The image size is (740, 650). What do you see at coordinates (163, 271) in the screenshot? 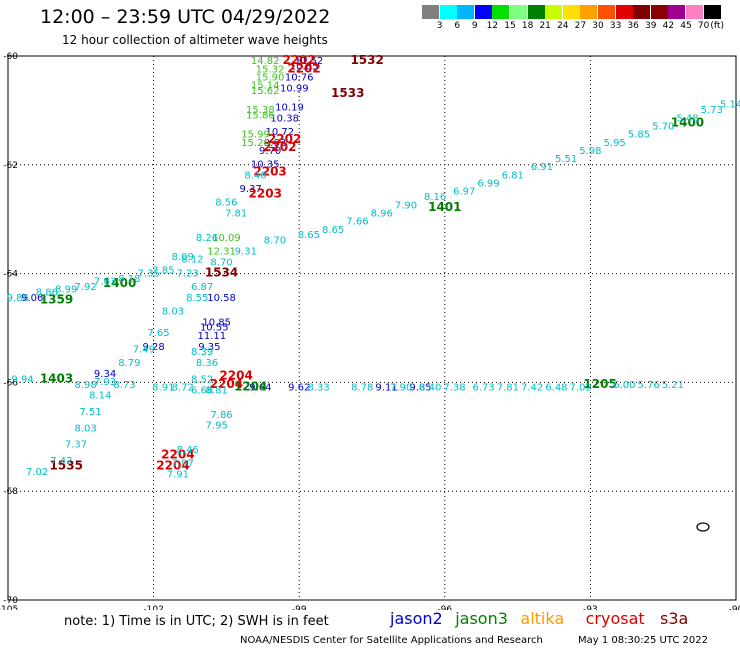
I see `wave-height-label: 7.85` at bounding box center [163, 271].